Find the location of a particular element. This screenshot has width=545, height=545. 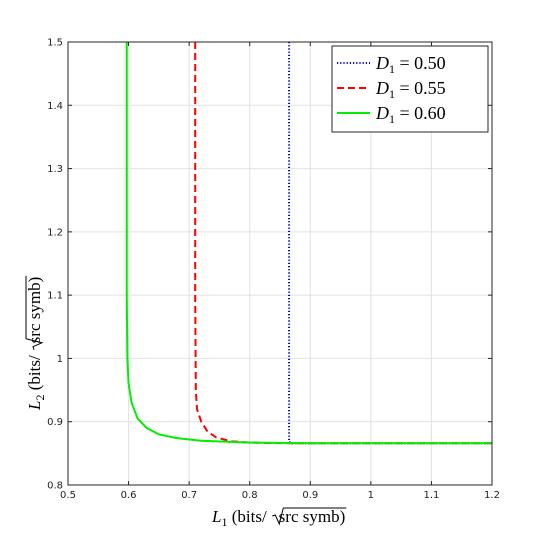

x-tick-label: 1 is located at coordinates (371, 495).